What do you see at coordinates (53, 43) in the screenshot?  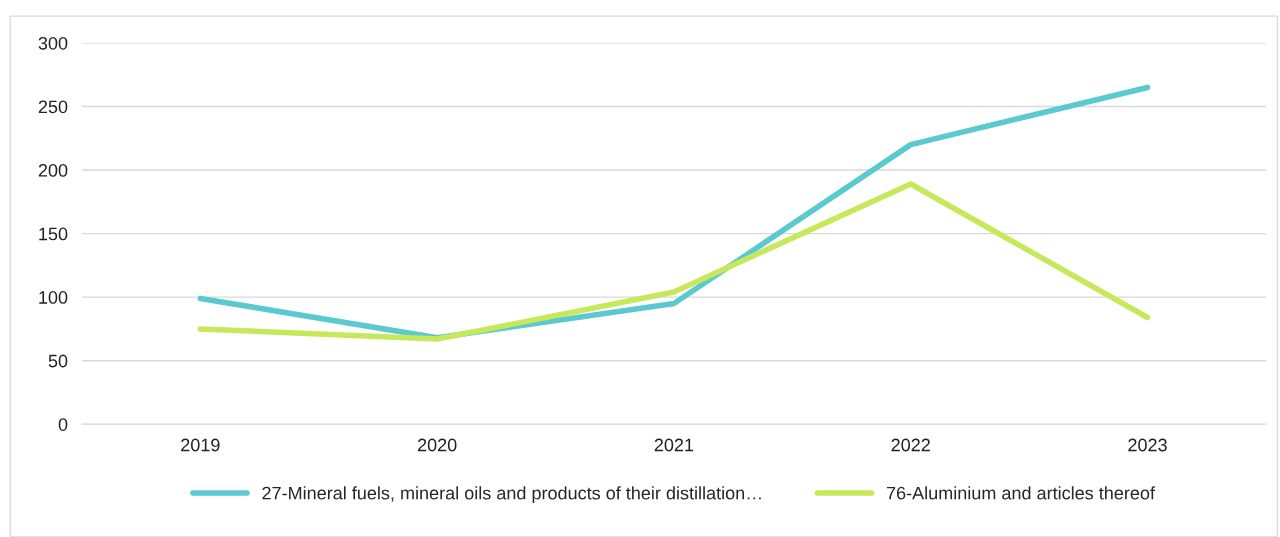 I see `y-tick-label: 300` at bounding box center [53, 43].